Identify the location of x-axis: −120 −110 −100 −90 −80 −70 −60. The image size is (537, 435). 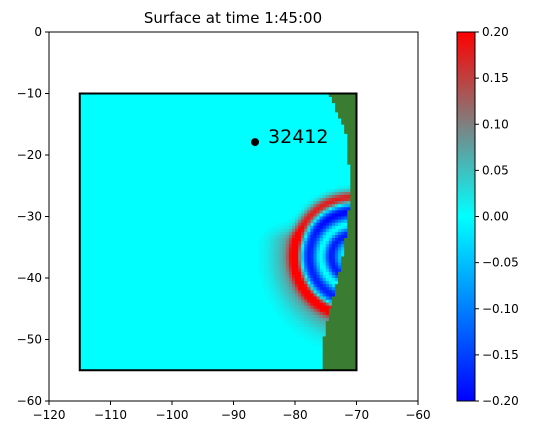
(232, 411).